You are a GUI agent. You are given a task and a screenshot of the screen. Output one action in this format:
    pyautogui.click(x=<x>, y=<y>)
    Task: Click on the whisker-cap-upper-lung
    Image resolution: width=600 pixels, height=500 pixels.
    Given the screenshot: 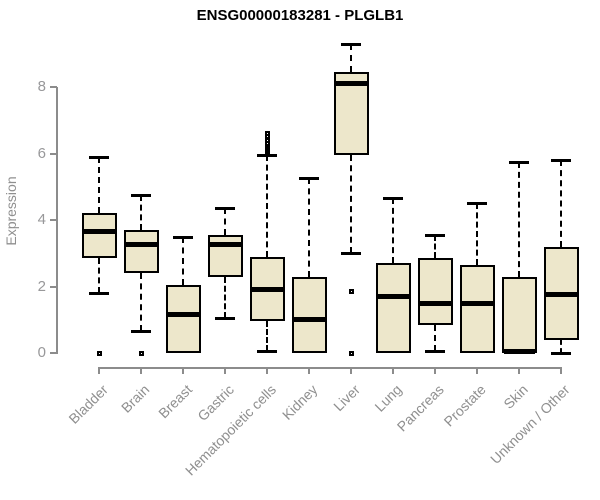 What is the action you would take?
    pyautogui.click(x=393, y=199)
    